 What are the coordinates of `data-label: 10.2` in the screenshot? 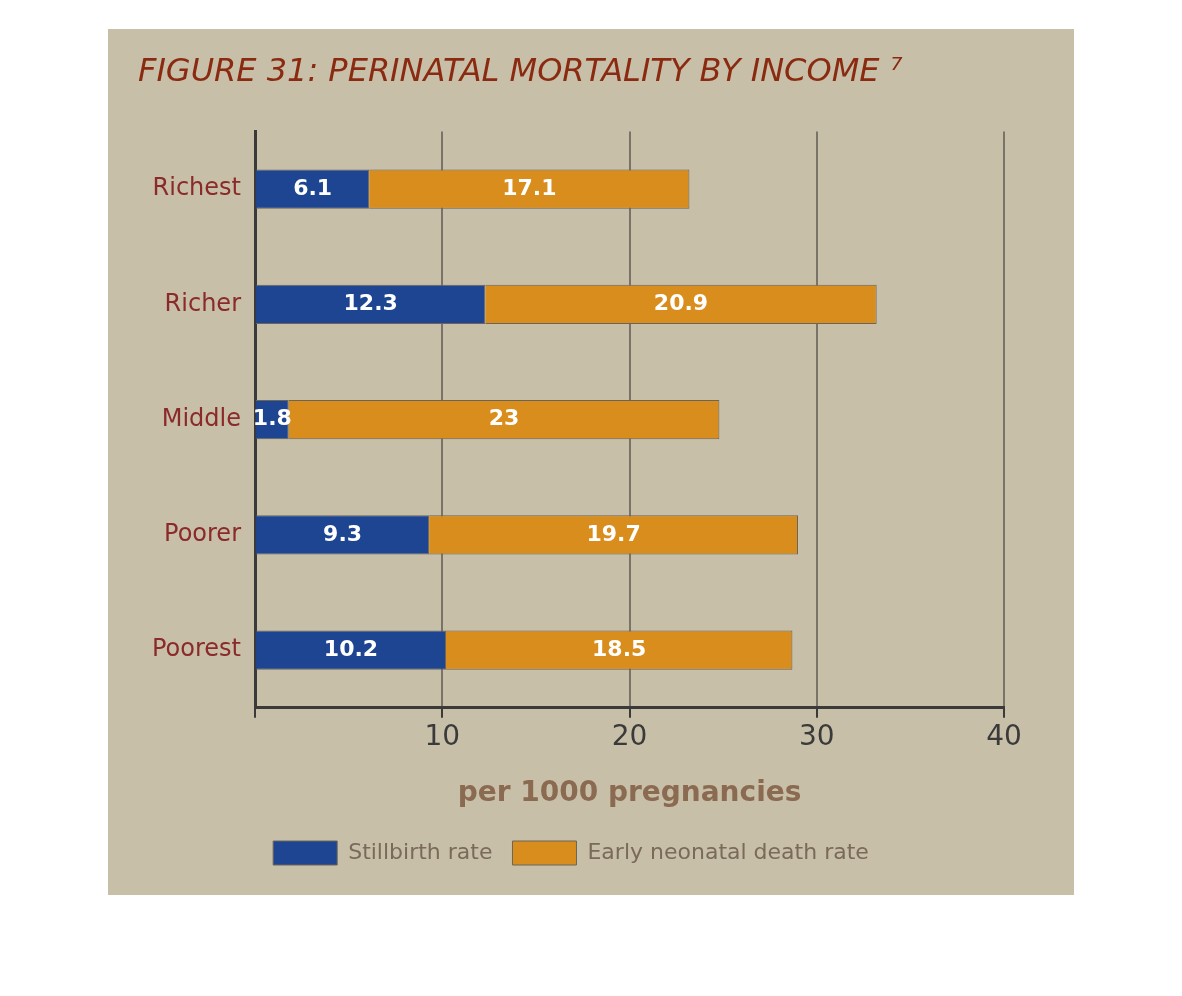 It's located at (351, 648).